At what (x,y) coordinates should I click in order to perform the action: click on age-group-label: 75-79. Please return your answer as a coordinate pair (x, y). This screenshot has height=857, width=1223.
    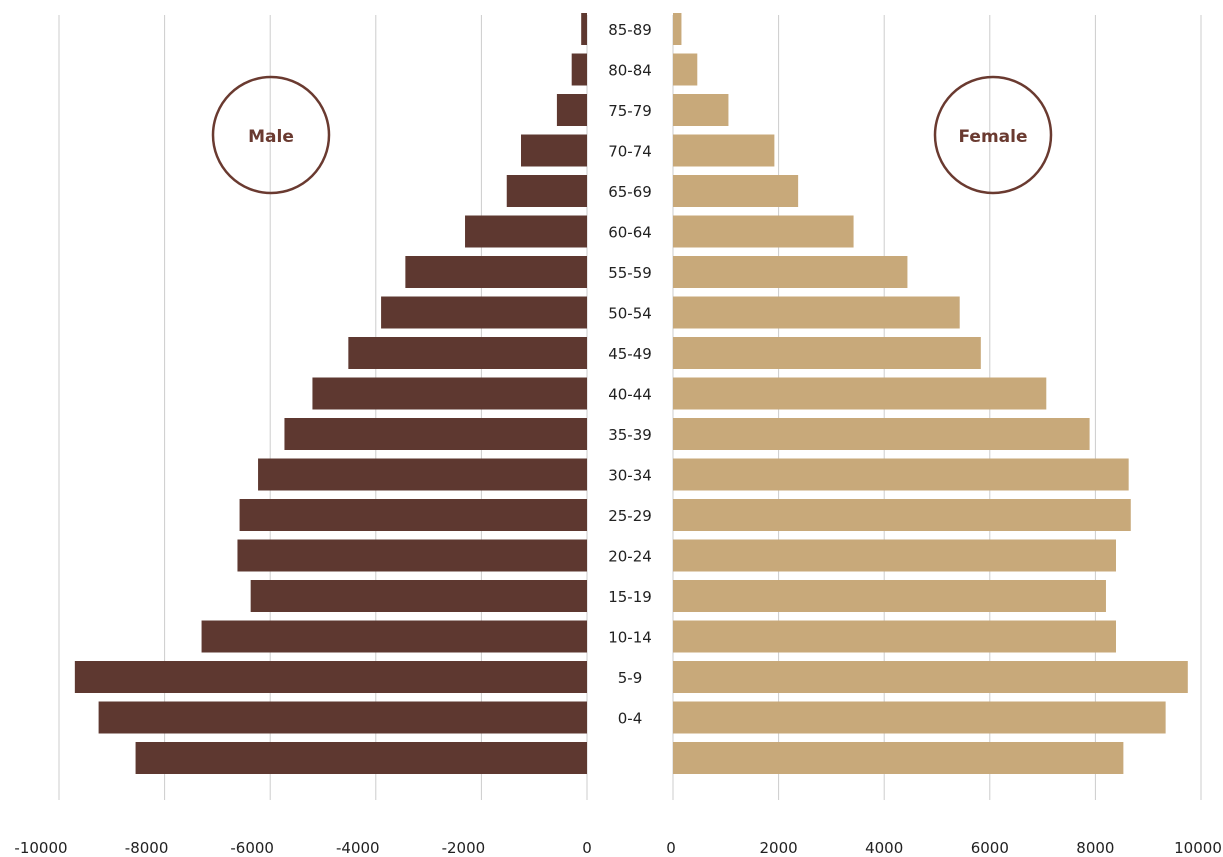
    Looking at the image, I should click on (630, 111).